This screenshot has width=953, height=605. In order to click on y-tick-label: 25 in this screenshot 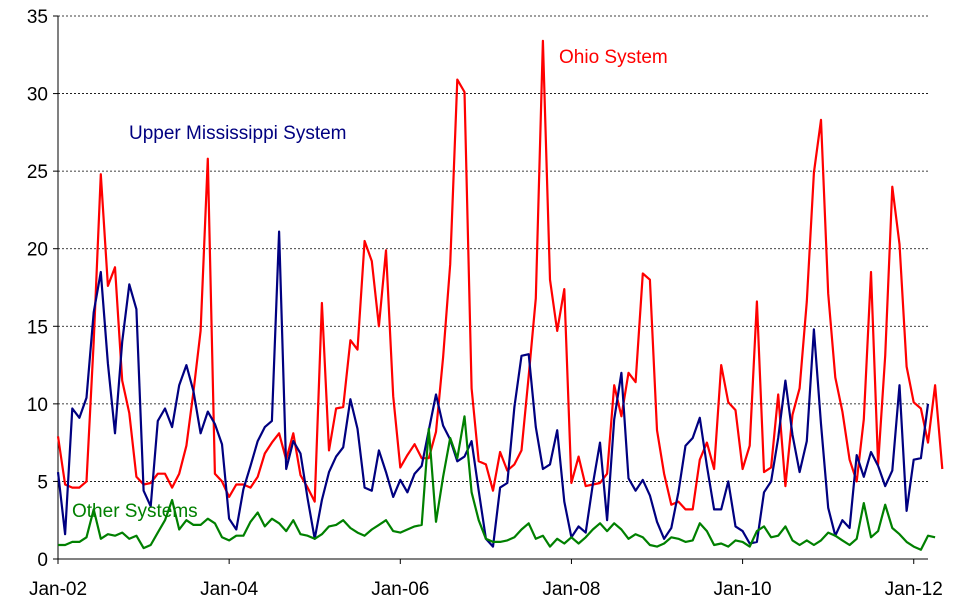, I will do `click(37, 172)`.